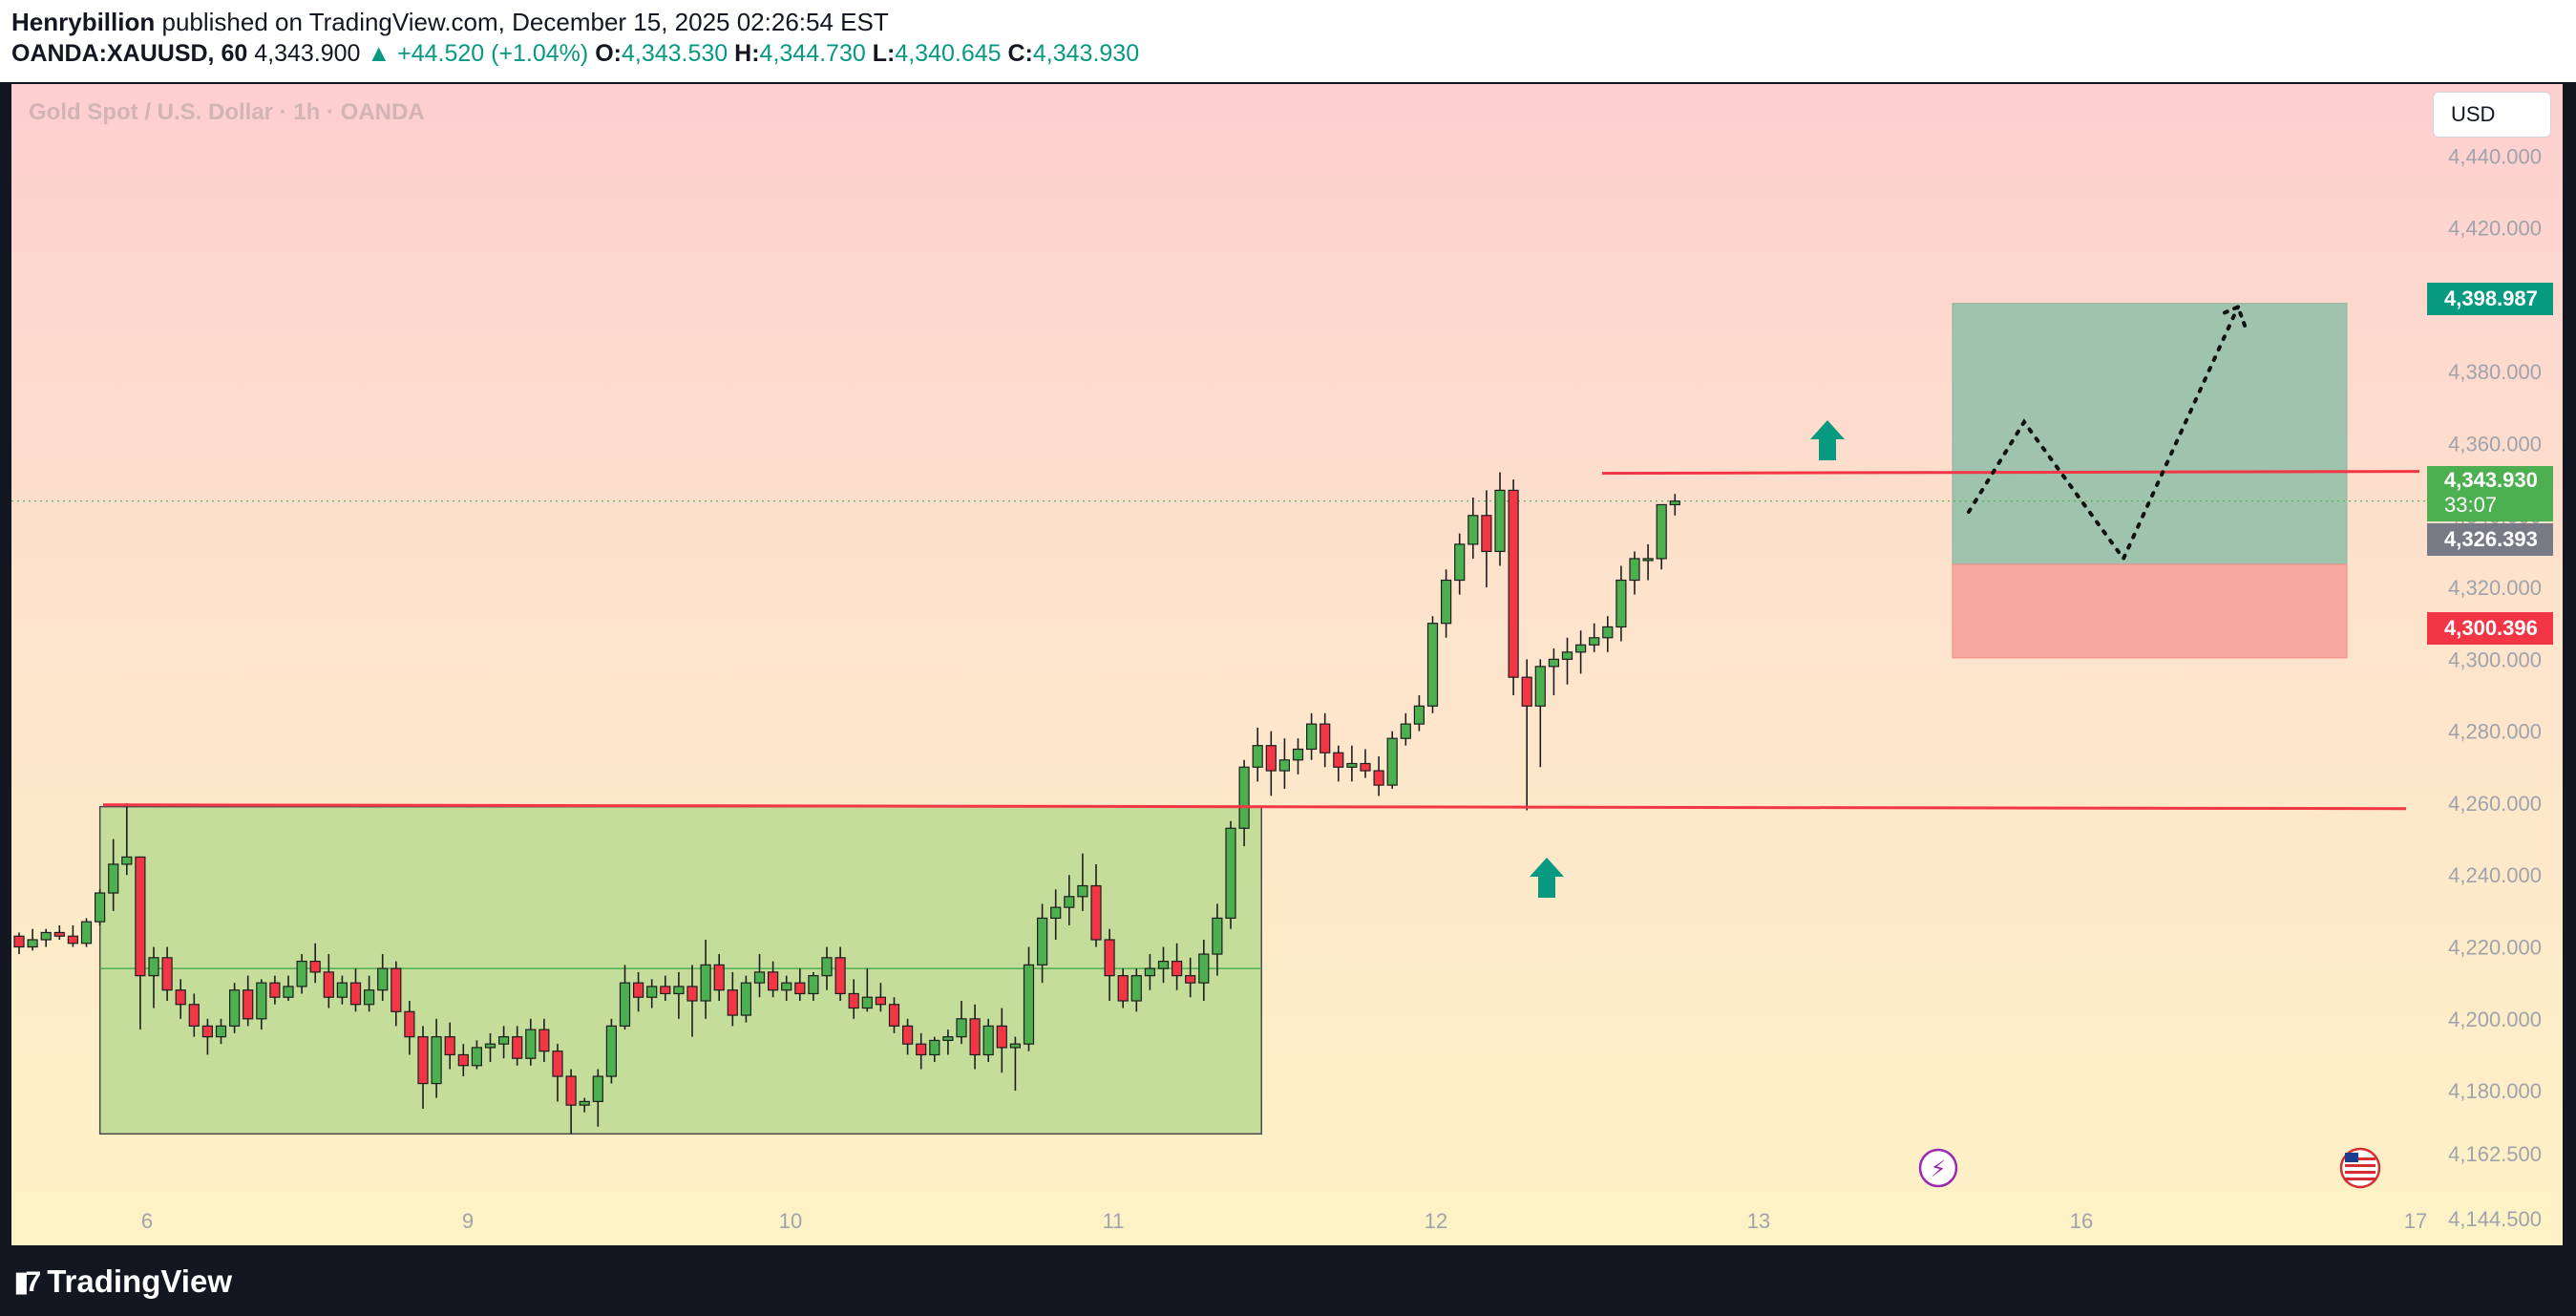 The image size is (2576, 1316). Describe the element at coordinates (2495, 156) in the screenshot. I see `y-tick-label: 4,440.000` at that location.